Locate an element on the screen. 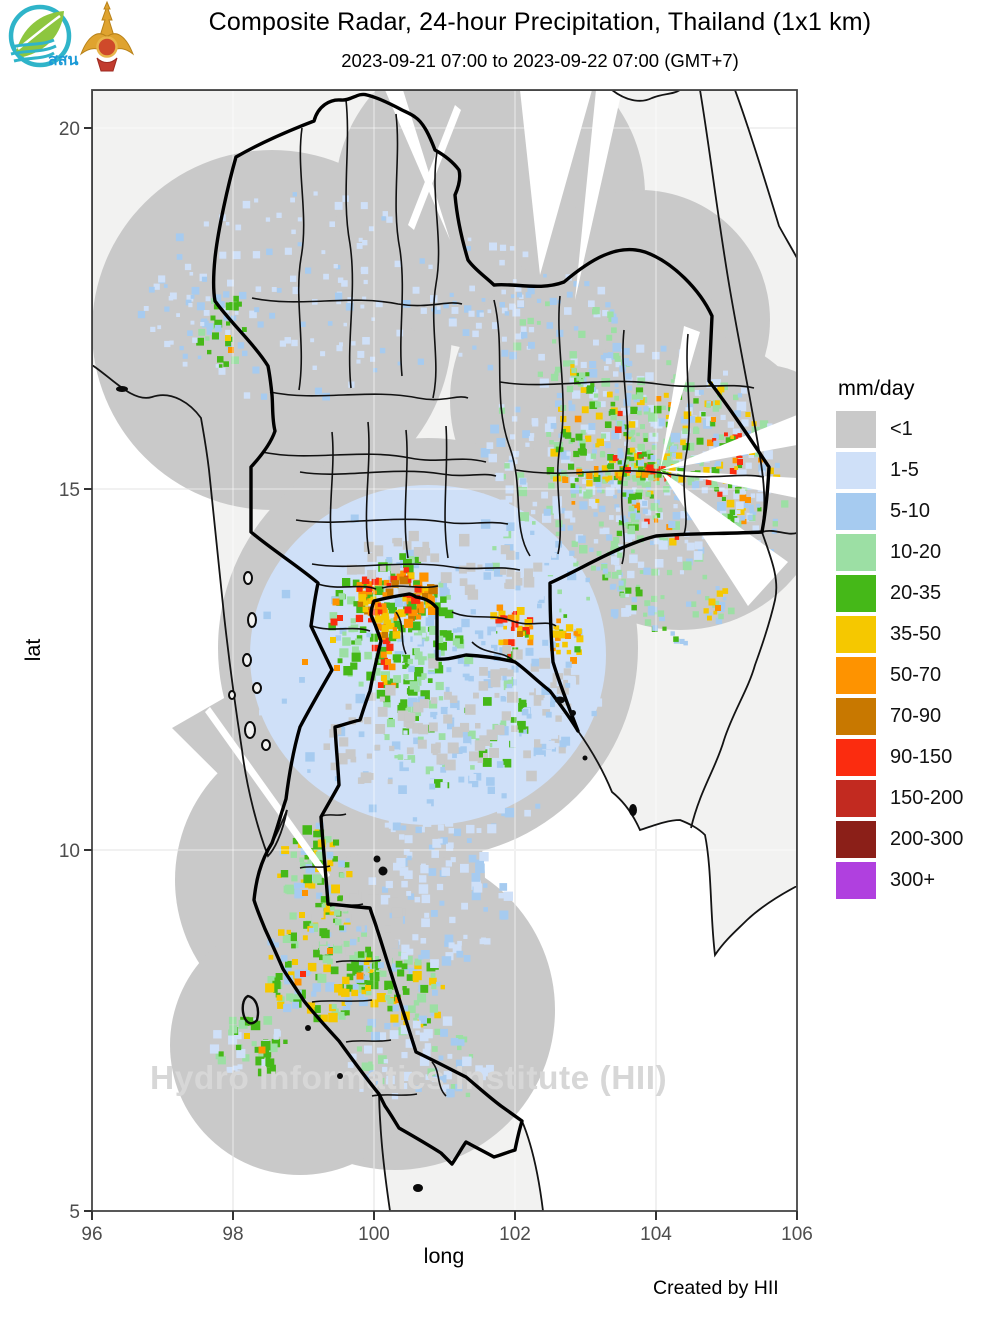 Image resolution: width=1000 pixels, height=1320 pixels. legend-label: <1 is located at coordinates (901, 429).